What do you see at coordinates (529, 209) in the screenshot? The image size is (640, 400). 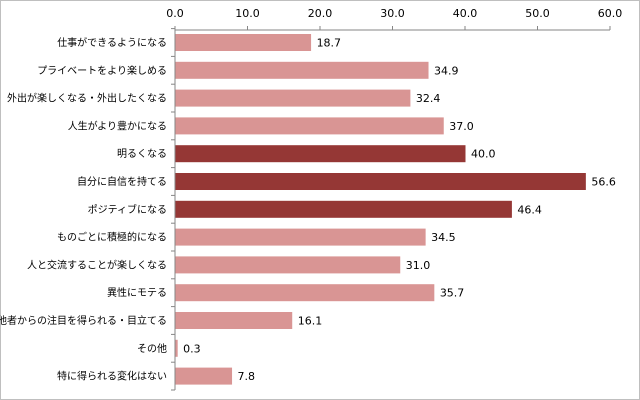 I see `value-label: 46.4` at bounding box center [529, 209].